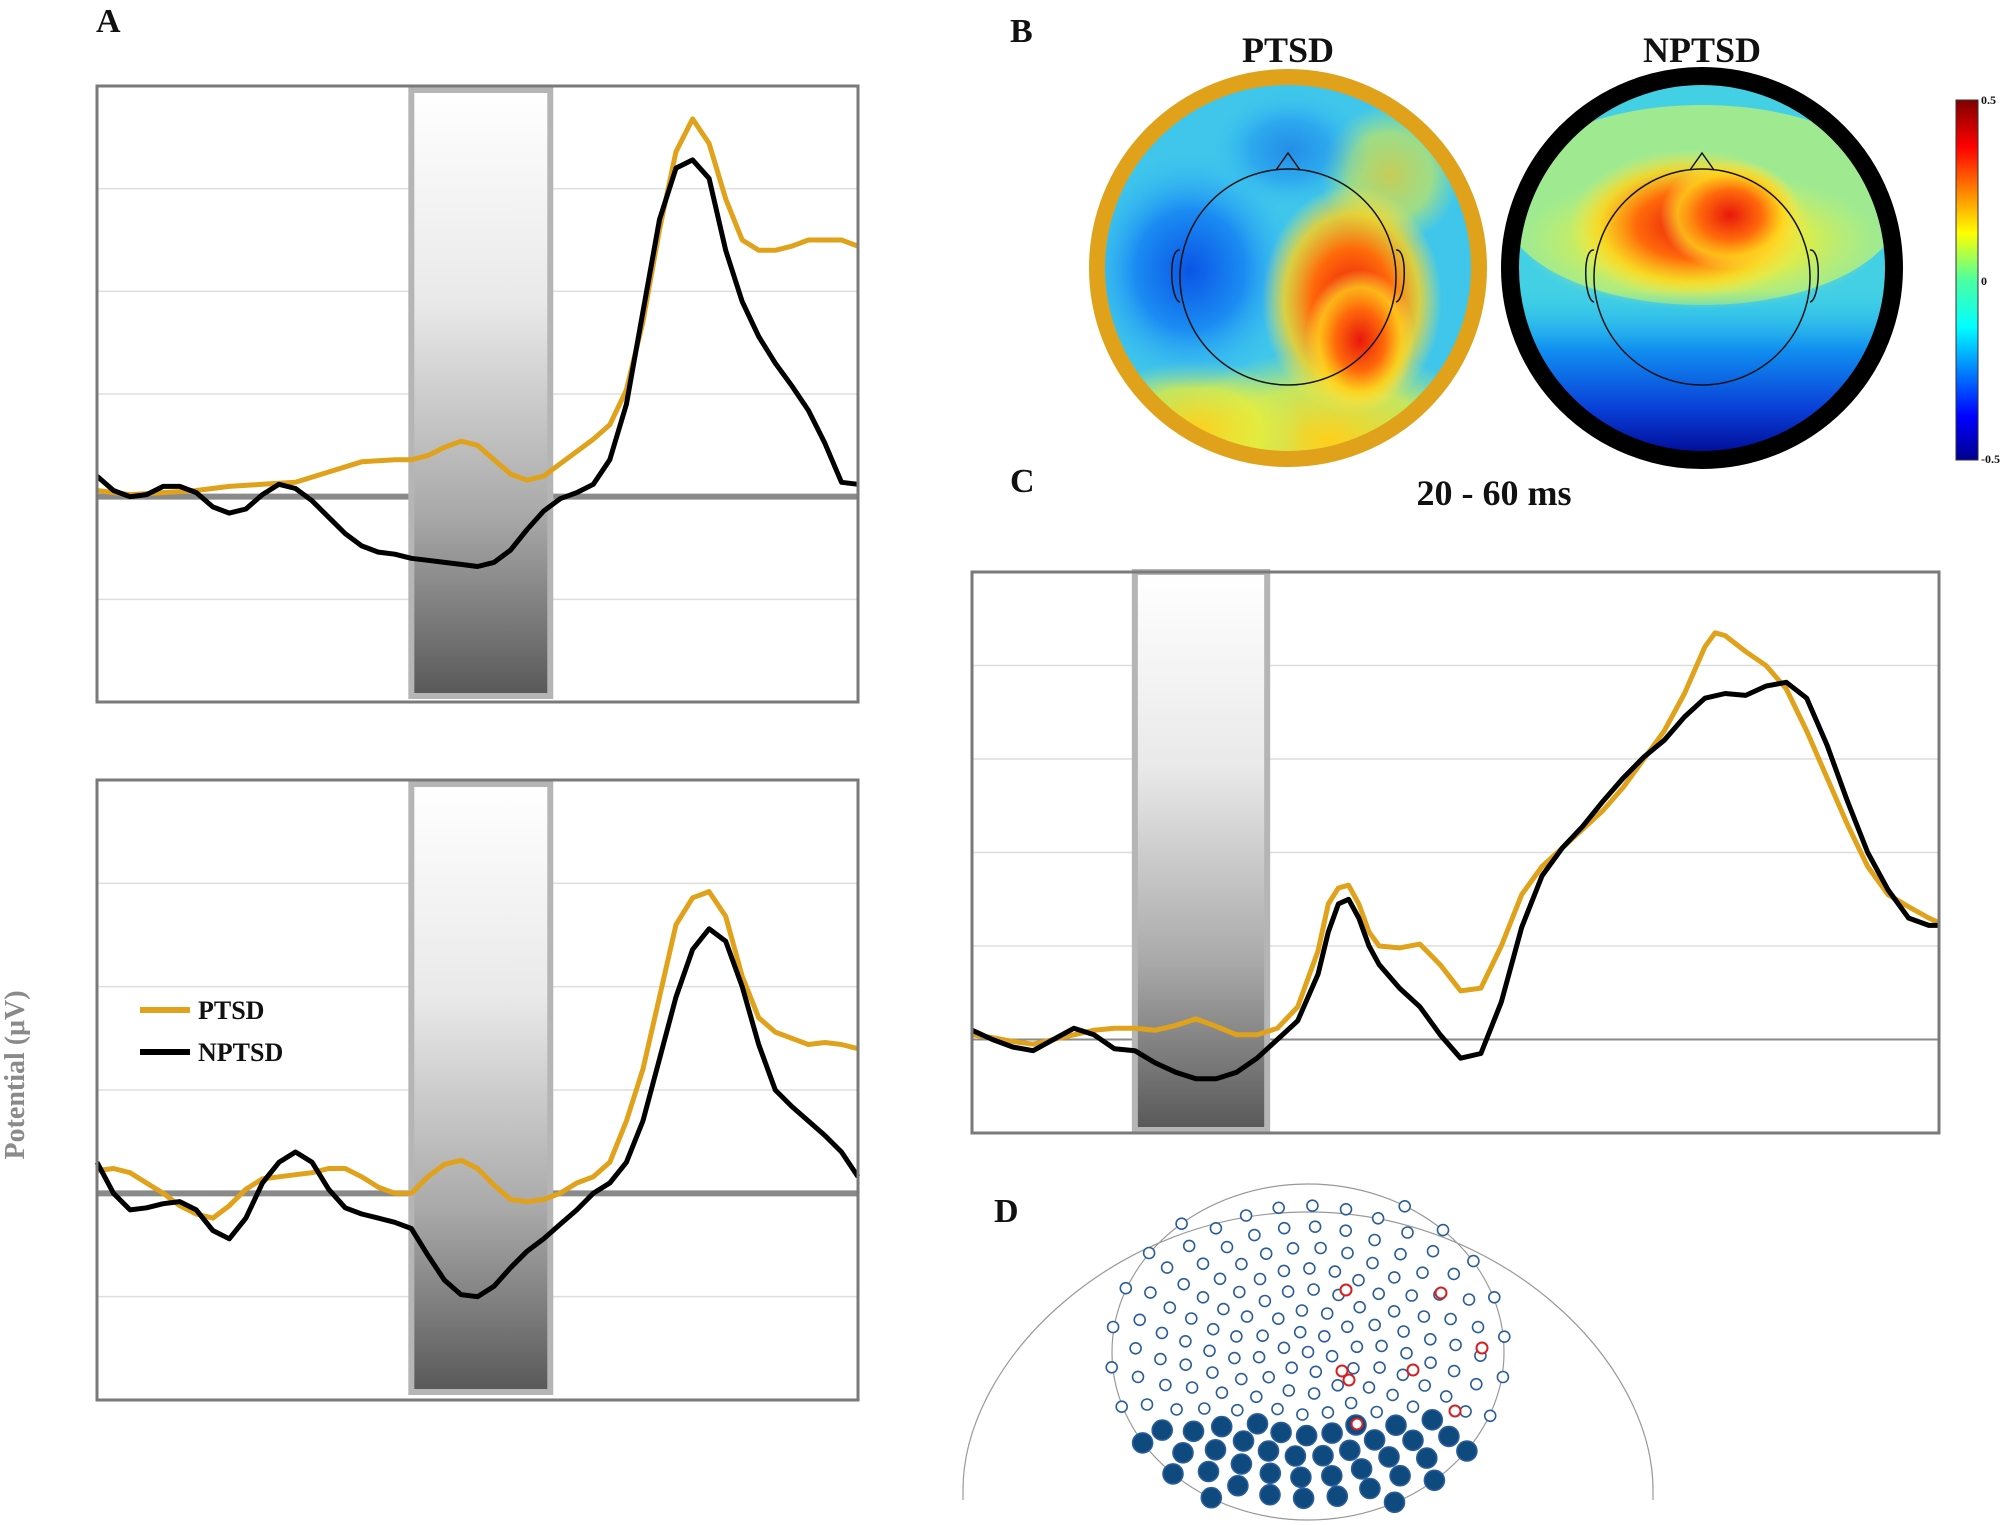 The width and height of the screenshot is (2007, 1525). I want to click on topomap-ptsd, so click(1288, 268).